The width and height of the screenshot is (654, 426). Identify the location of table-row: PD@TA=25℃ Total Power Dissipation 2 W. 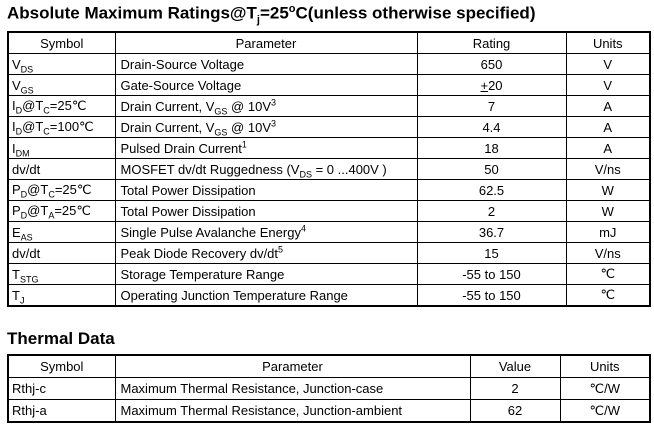
(329, 211).